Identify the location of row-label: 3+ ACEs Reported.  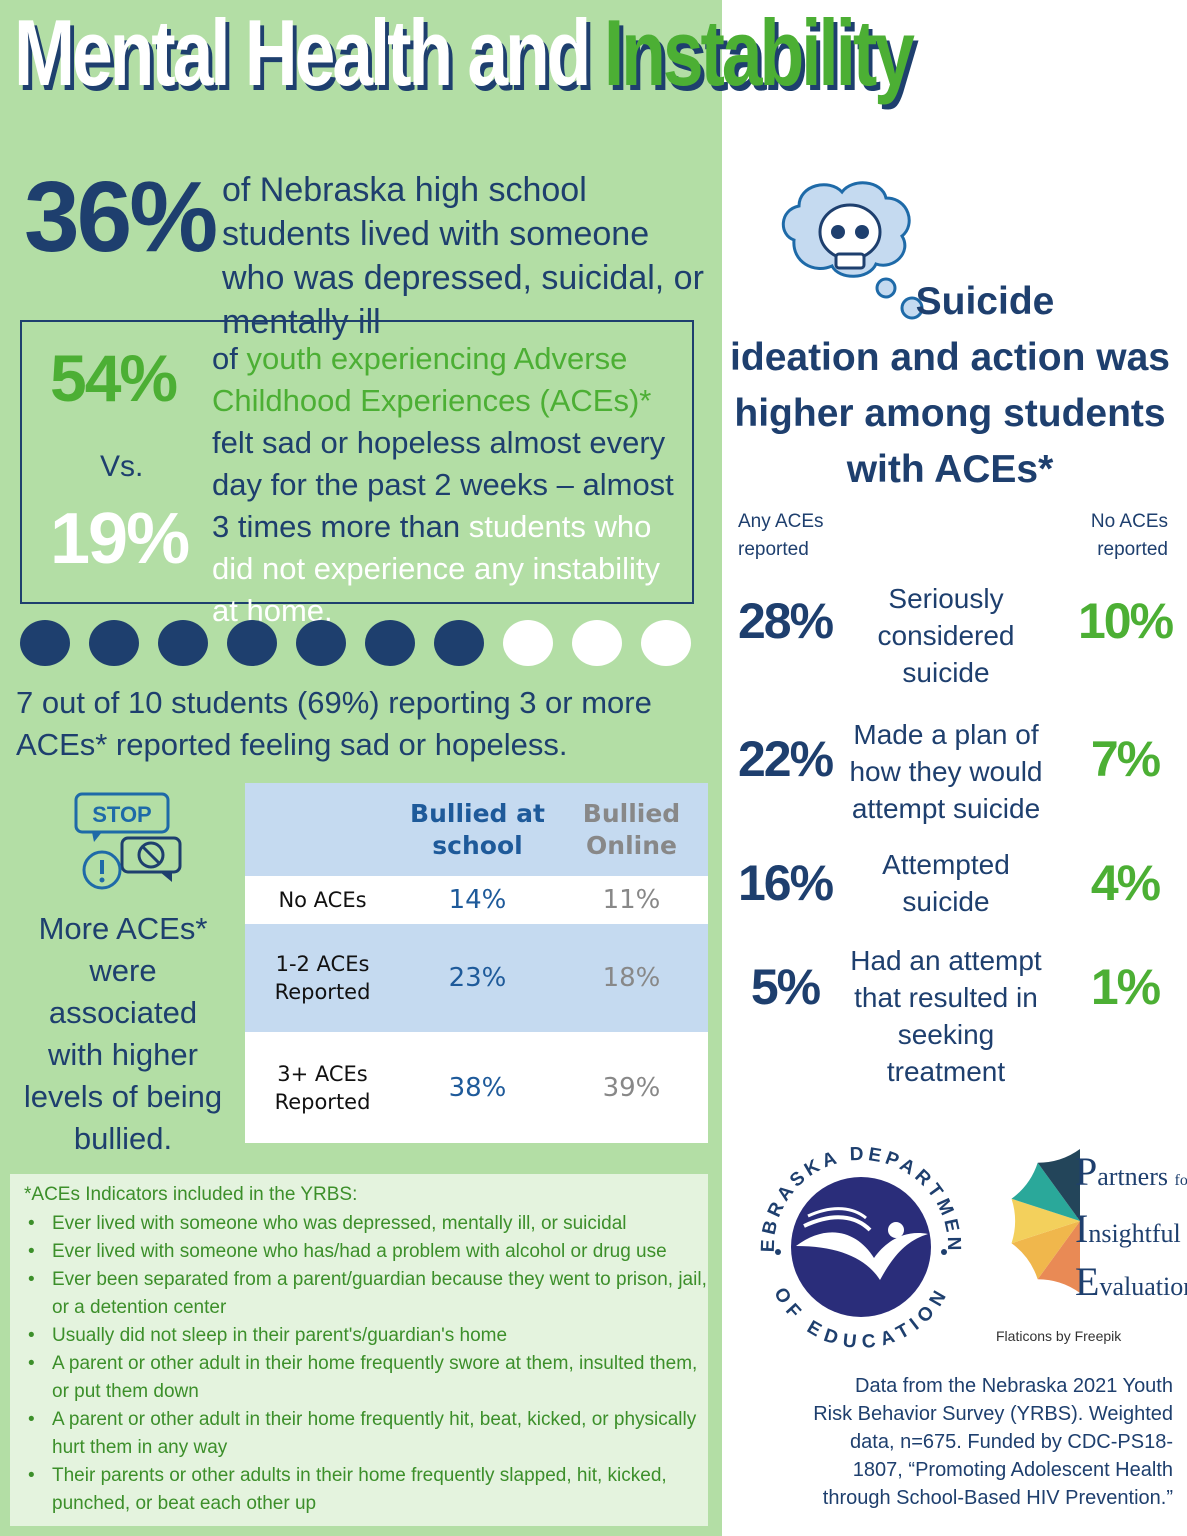
(322, 1087).